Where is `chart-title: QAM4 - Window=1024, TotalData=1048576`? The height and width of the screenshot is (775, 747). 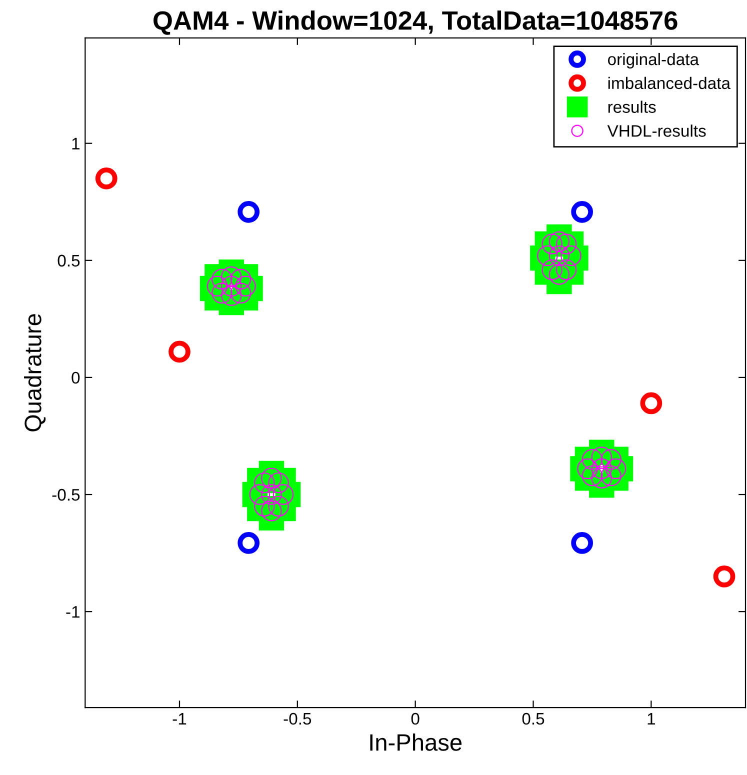 chart-title: QAM4 - Window=1024, TotalData=1048576 is located at coordinates (416, 22).